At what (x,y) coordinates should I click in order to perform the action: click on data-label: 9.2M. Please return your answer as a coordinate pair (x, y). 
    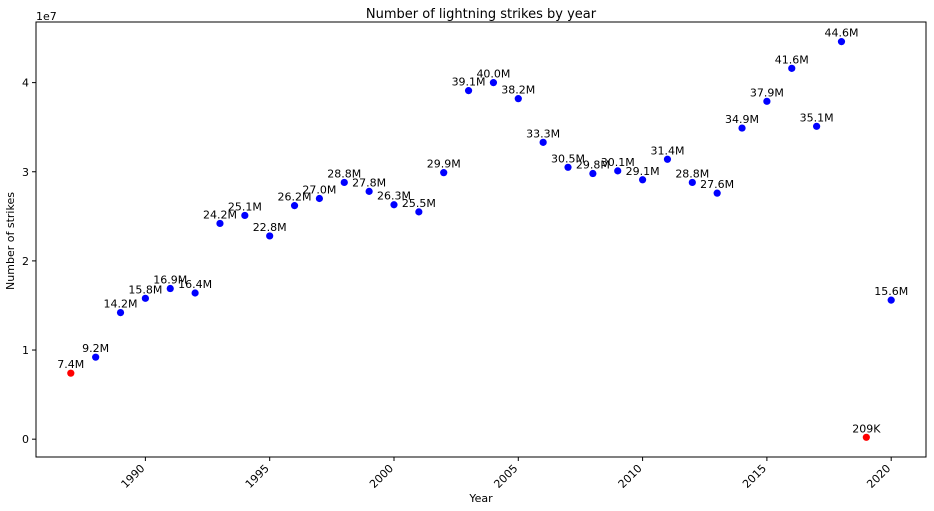
    Looking at the image, I should click on (95, 348).